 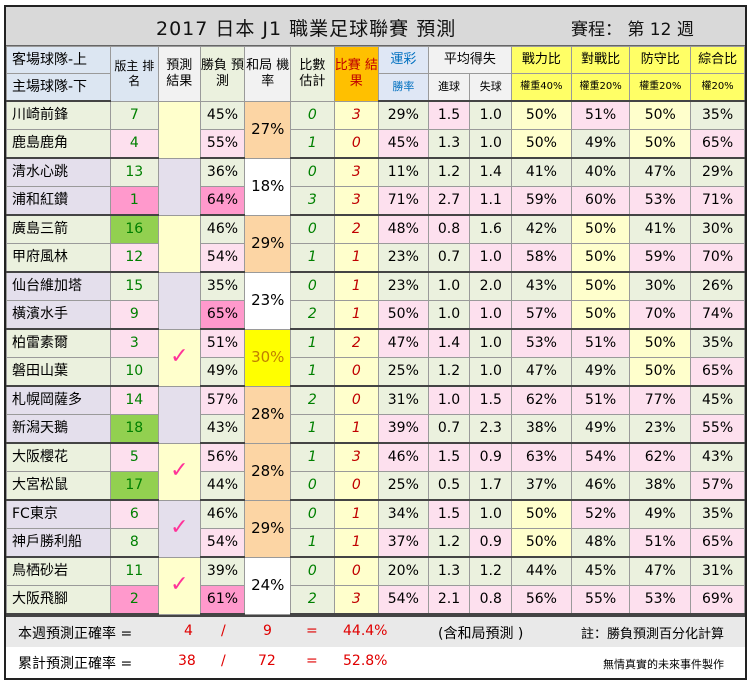 What do you see at coordinates (632, 30) in the screenshot?
I see `round-label: 賽程： 第 12 週` at bounding box center [632, 30].